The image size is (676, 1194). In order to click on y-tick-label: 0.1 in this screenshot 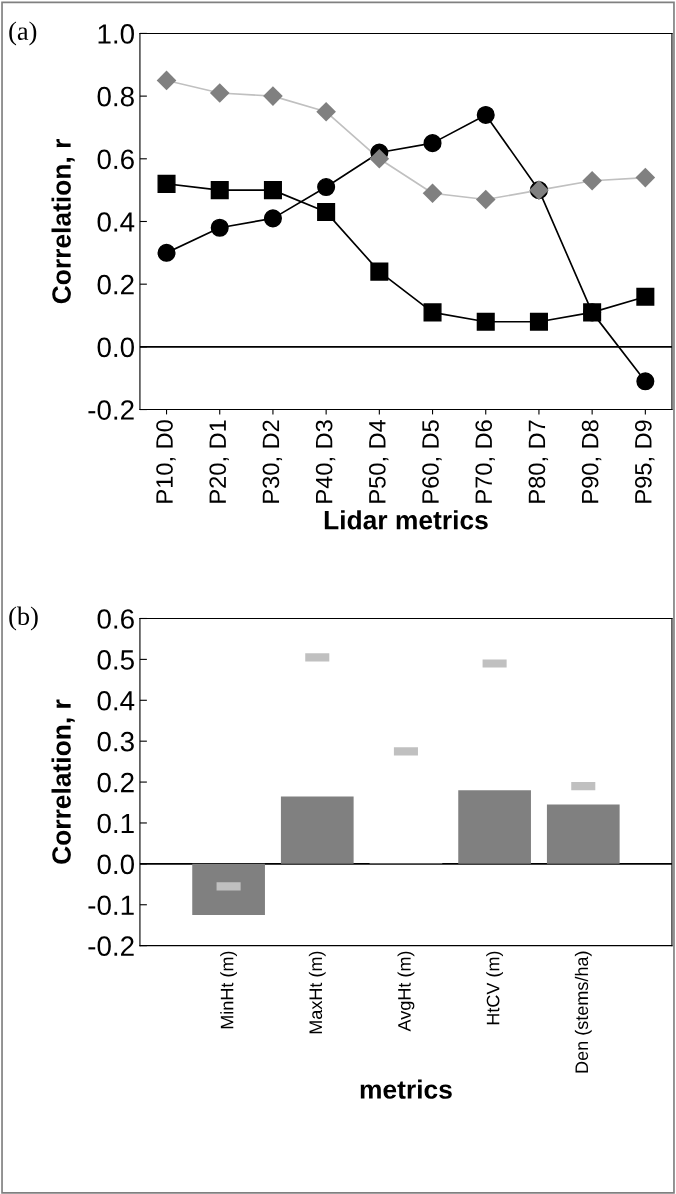, I will do `click(115, 823)`.